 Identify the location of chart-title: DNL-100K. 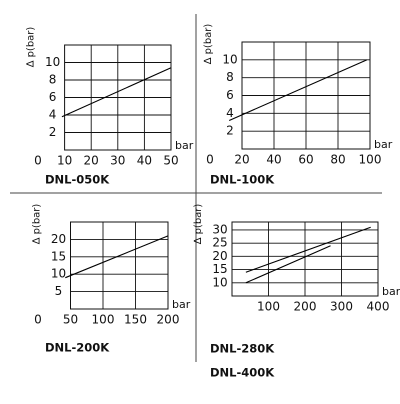
(242, 180).